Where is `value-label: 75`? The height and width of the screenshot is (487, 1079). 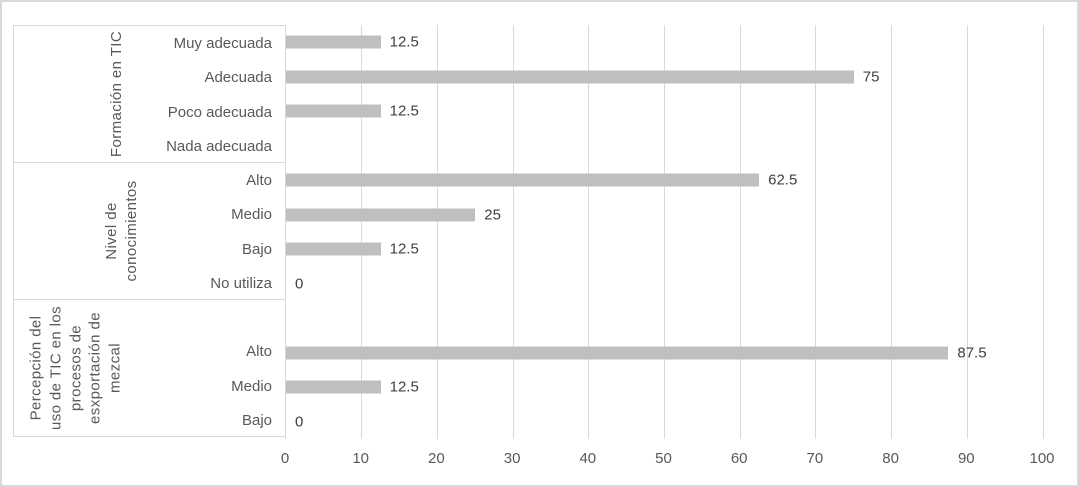
value-label: 75 is located at coordinates (871, 77).